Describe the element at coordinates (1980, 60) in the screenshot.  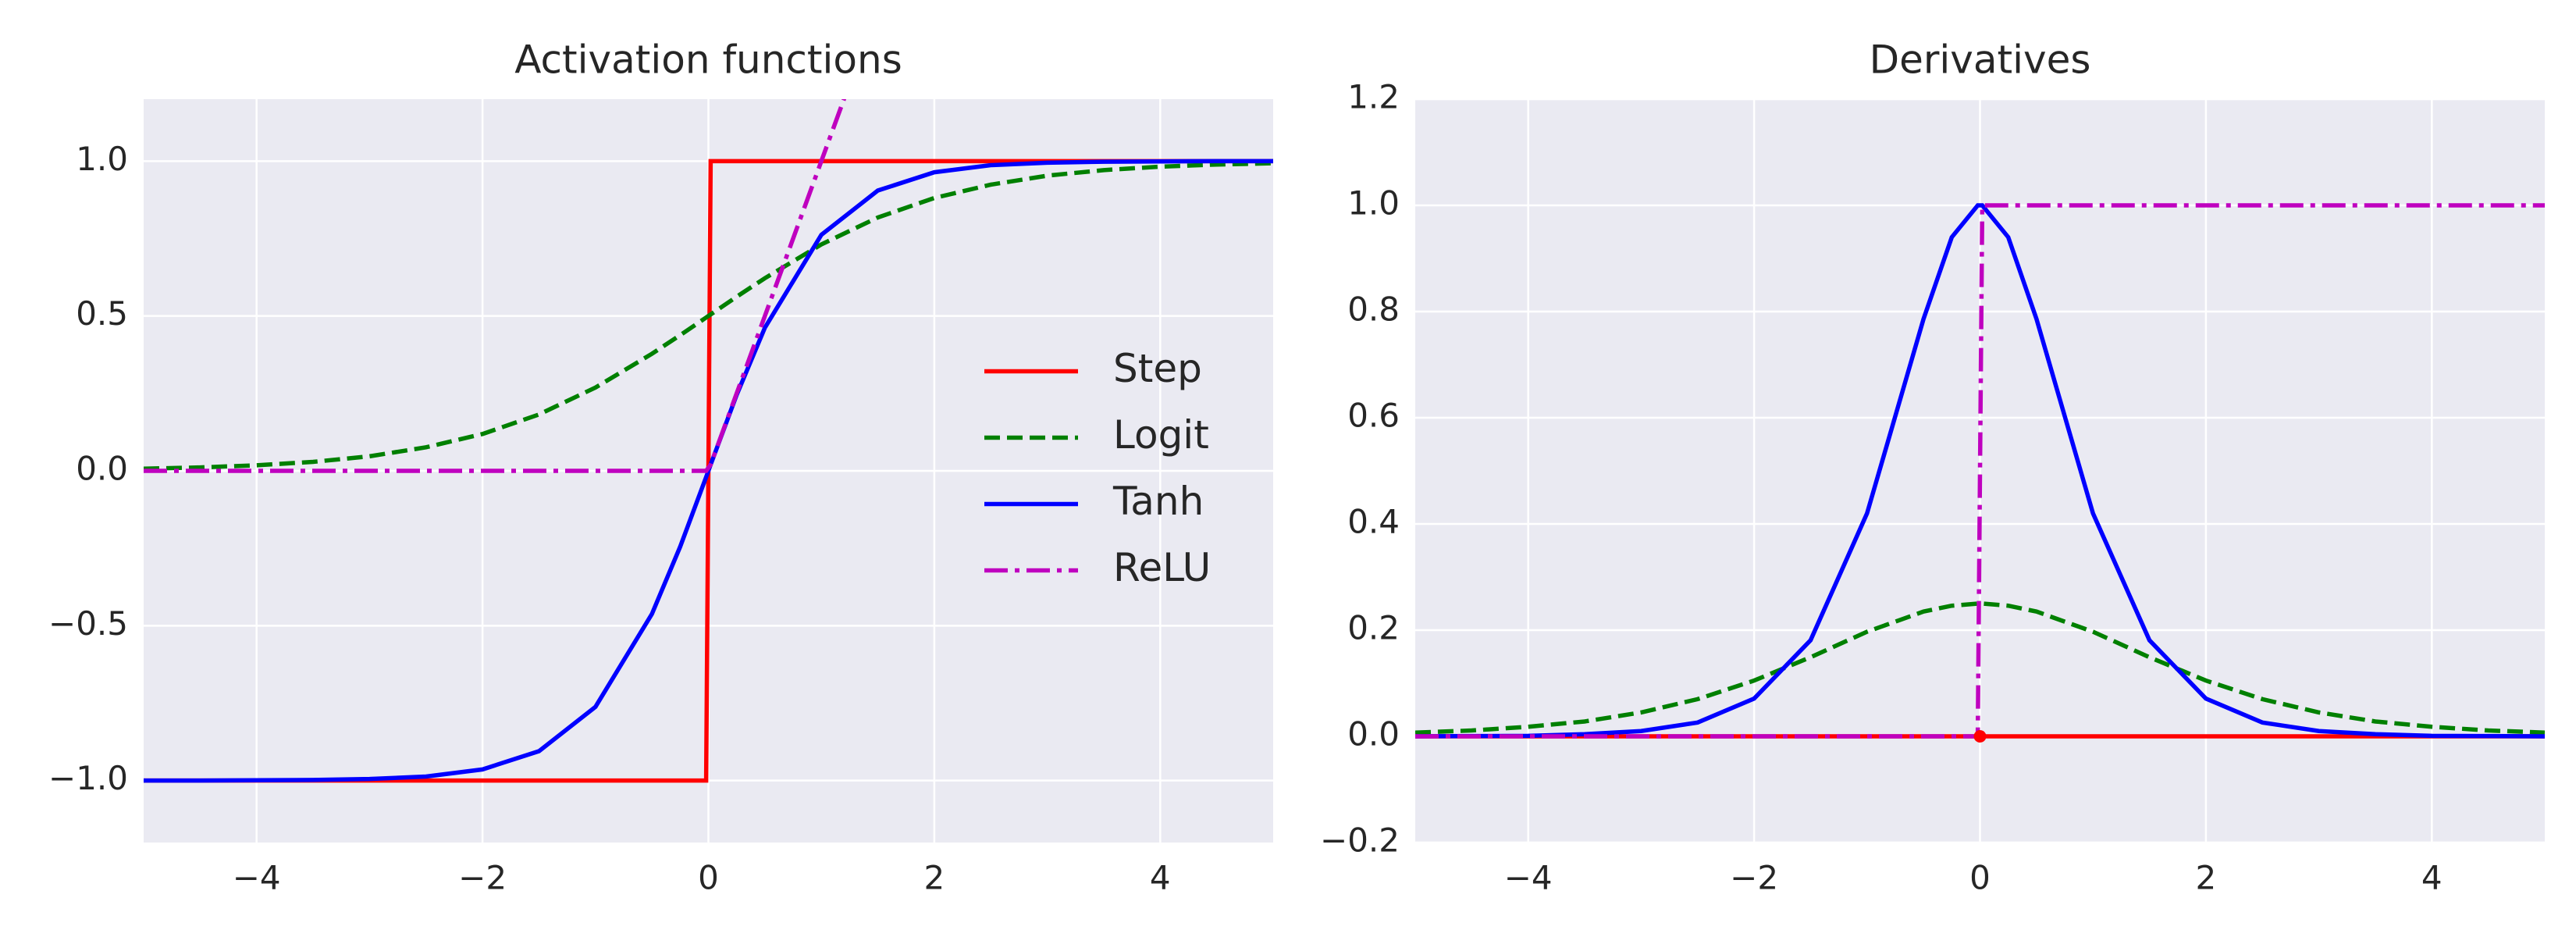
I see `chart-title: Derivatives` at that location.